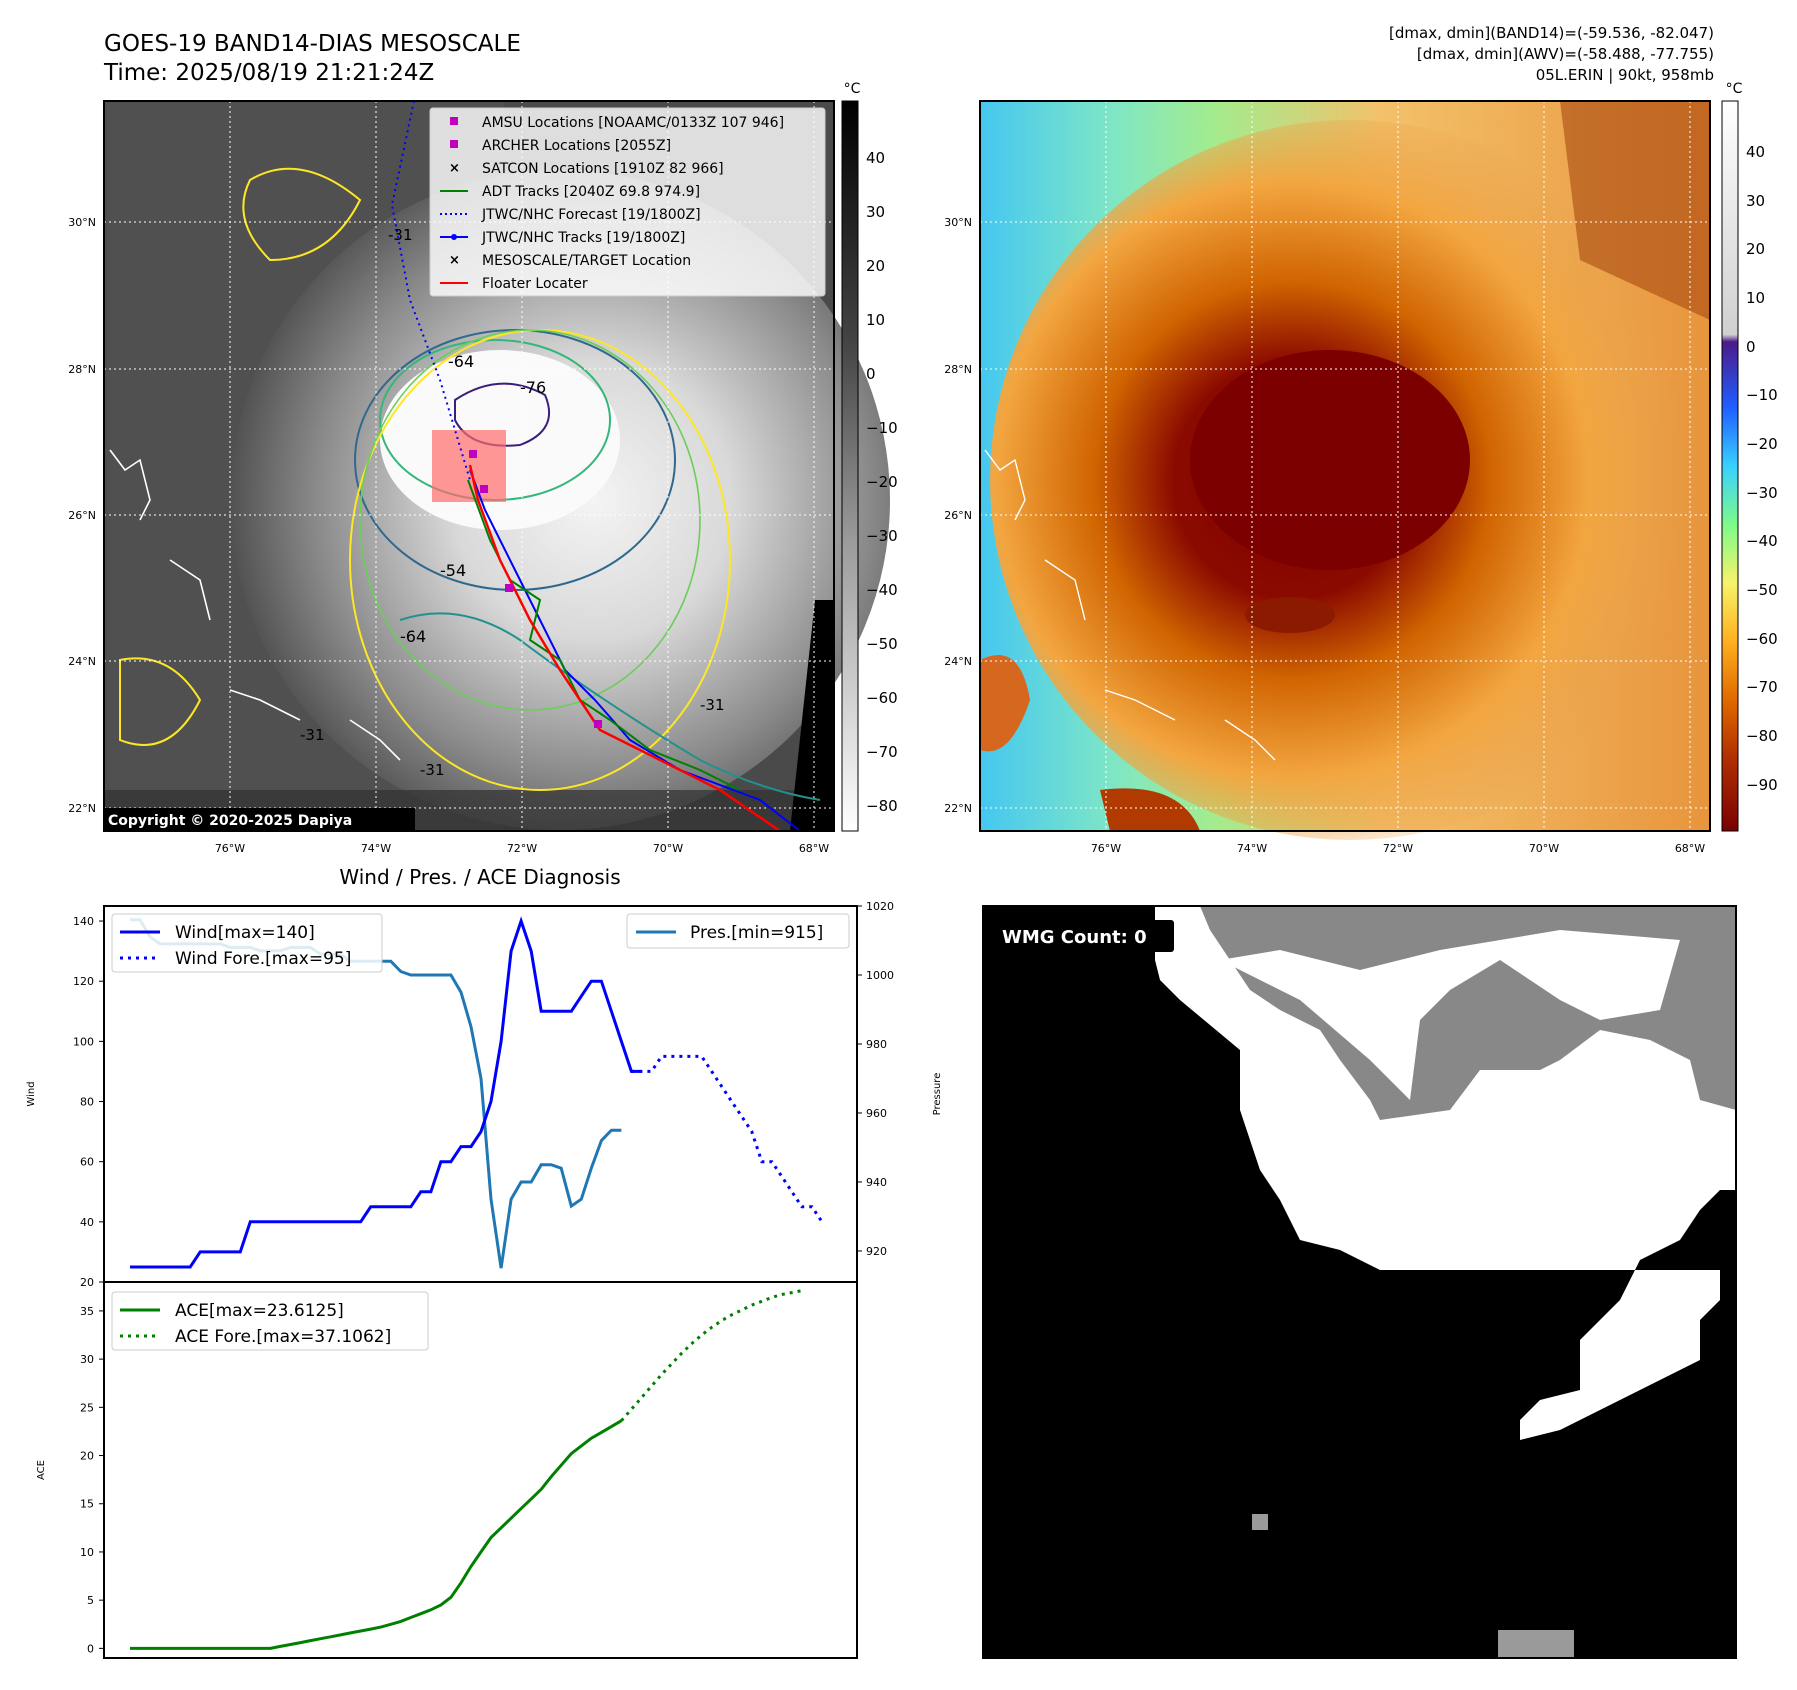 The image size is (1797, 1690). What do you see at coordinates (454, 121) in the screenshot?
I see `legend-marker-amsu` at bounding box center [454, 121].